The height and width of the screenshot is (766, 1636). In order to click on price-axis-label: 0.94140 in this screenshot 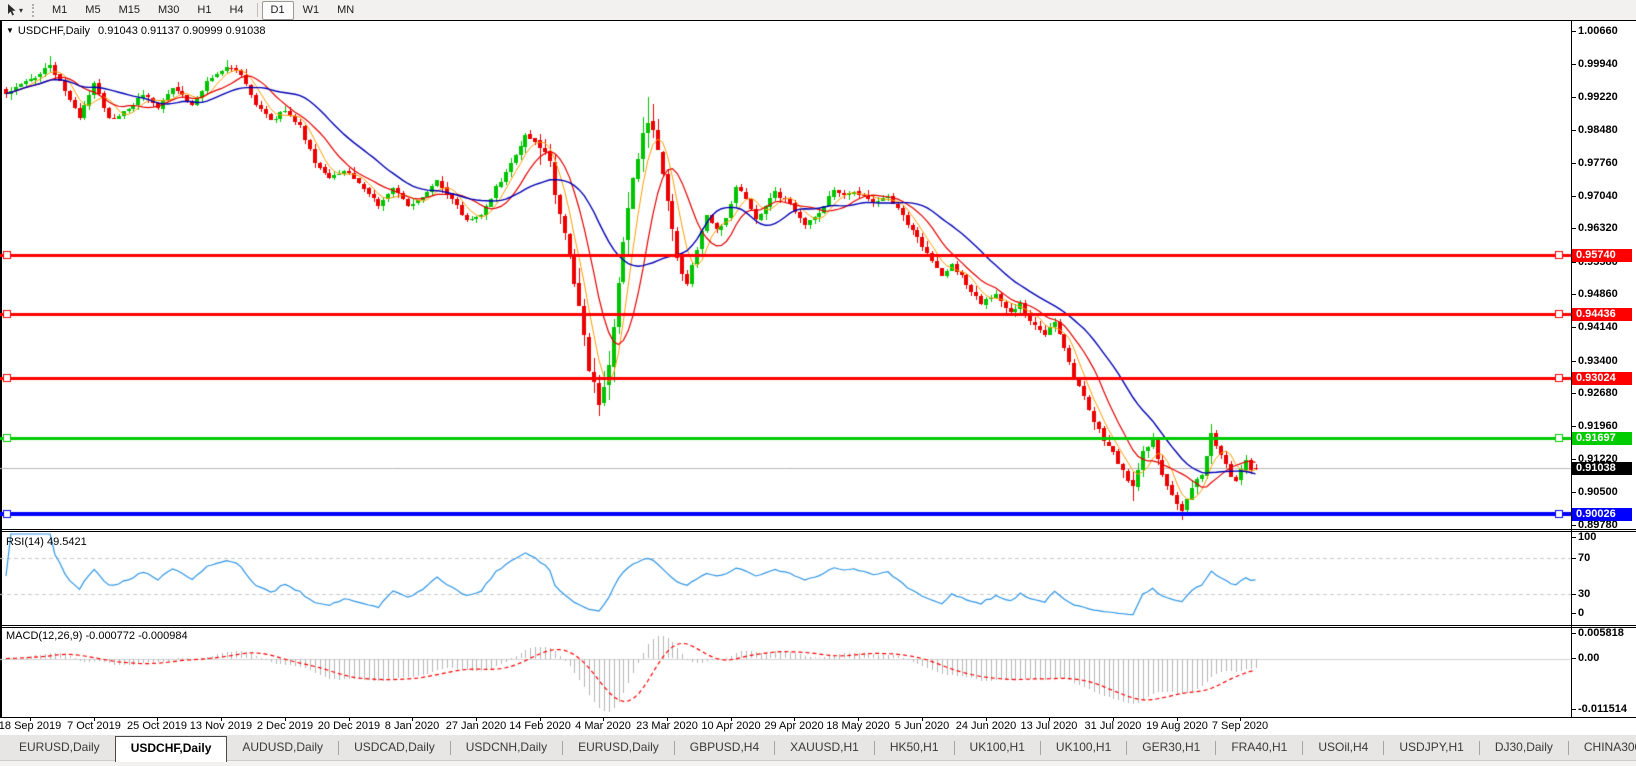, I will do `click(1602, 327)`.